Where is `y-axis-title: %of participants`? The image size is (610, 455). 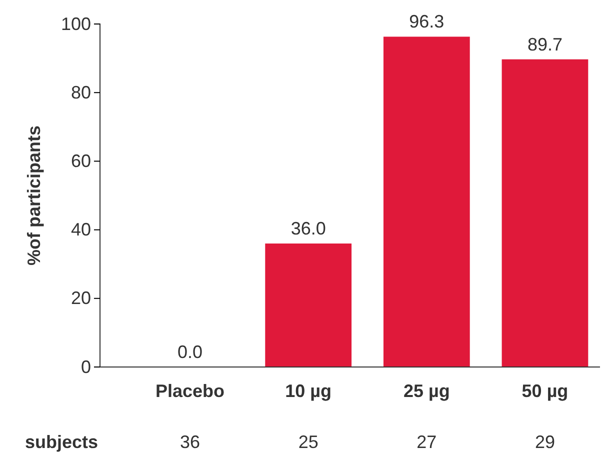 y-axis-title: %of participants is located at coordinates (34, 195).